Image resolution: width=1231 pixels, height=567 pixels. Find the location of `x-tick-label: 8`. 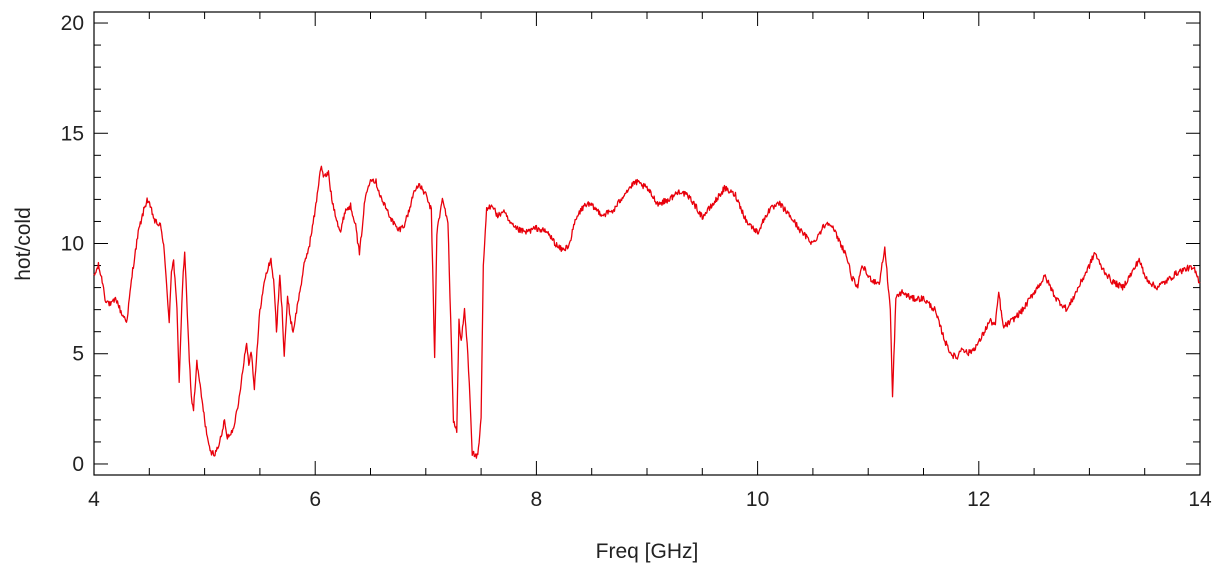

x-tick-label: 8 is located at coordinates (537, 499).